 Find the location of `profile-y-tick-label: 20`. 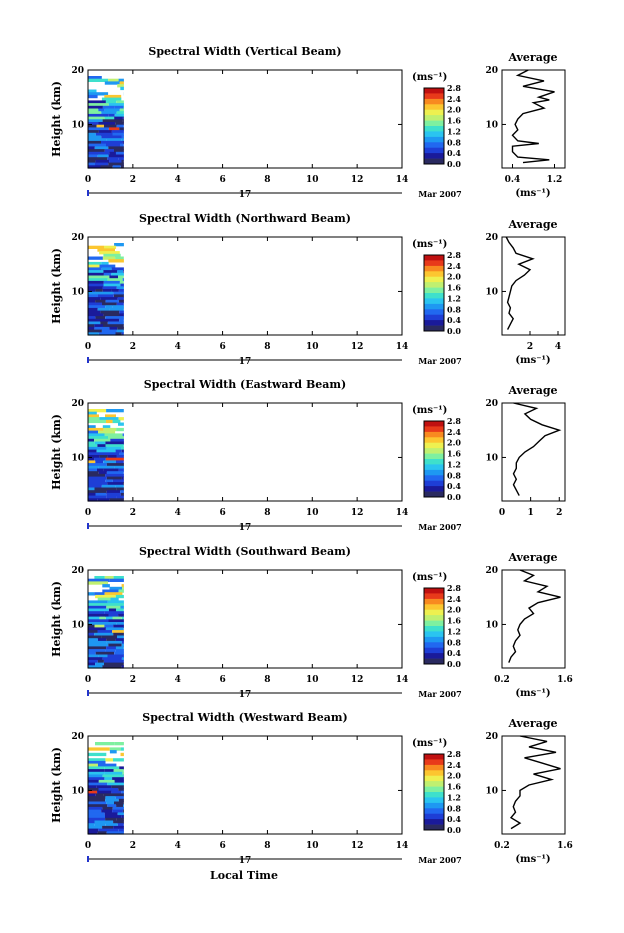

profile-y-tick-label: 20 is located at coordinates (491, 404).